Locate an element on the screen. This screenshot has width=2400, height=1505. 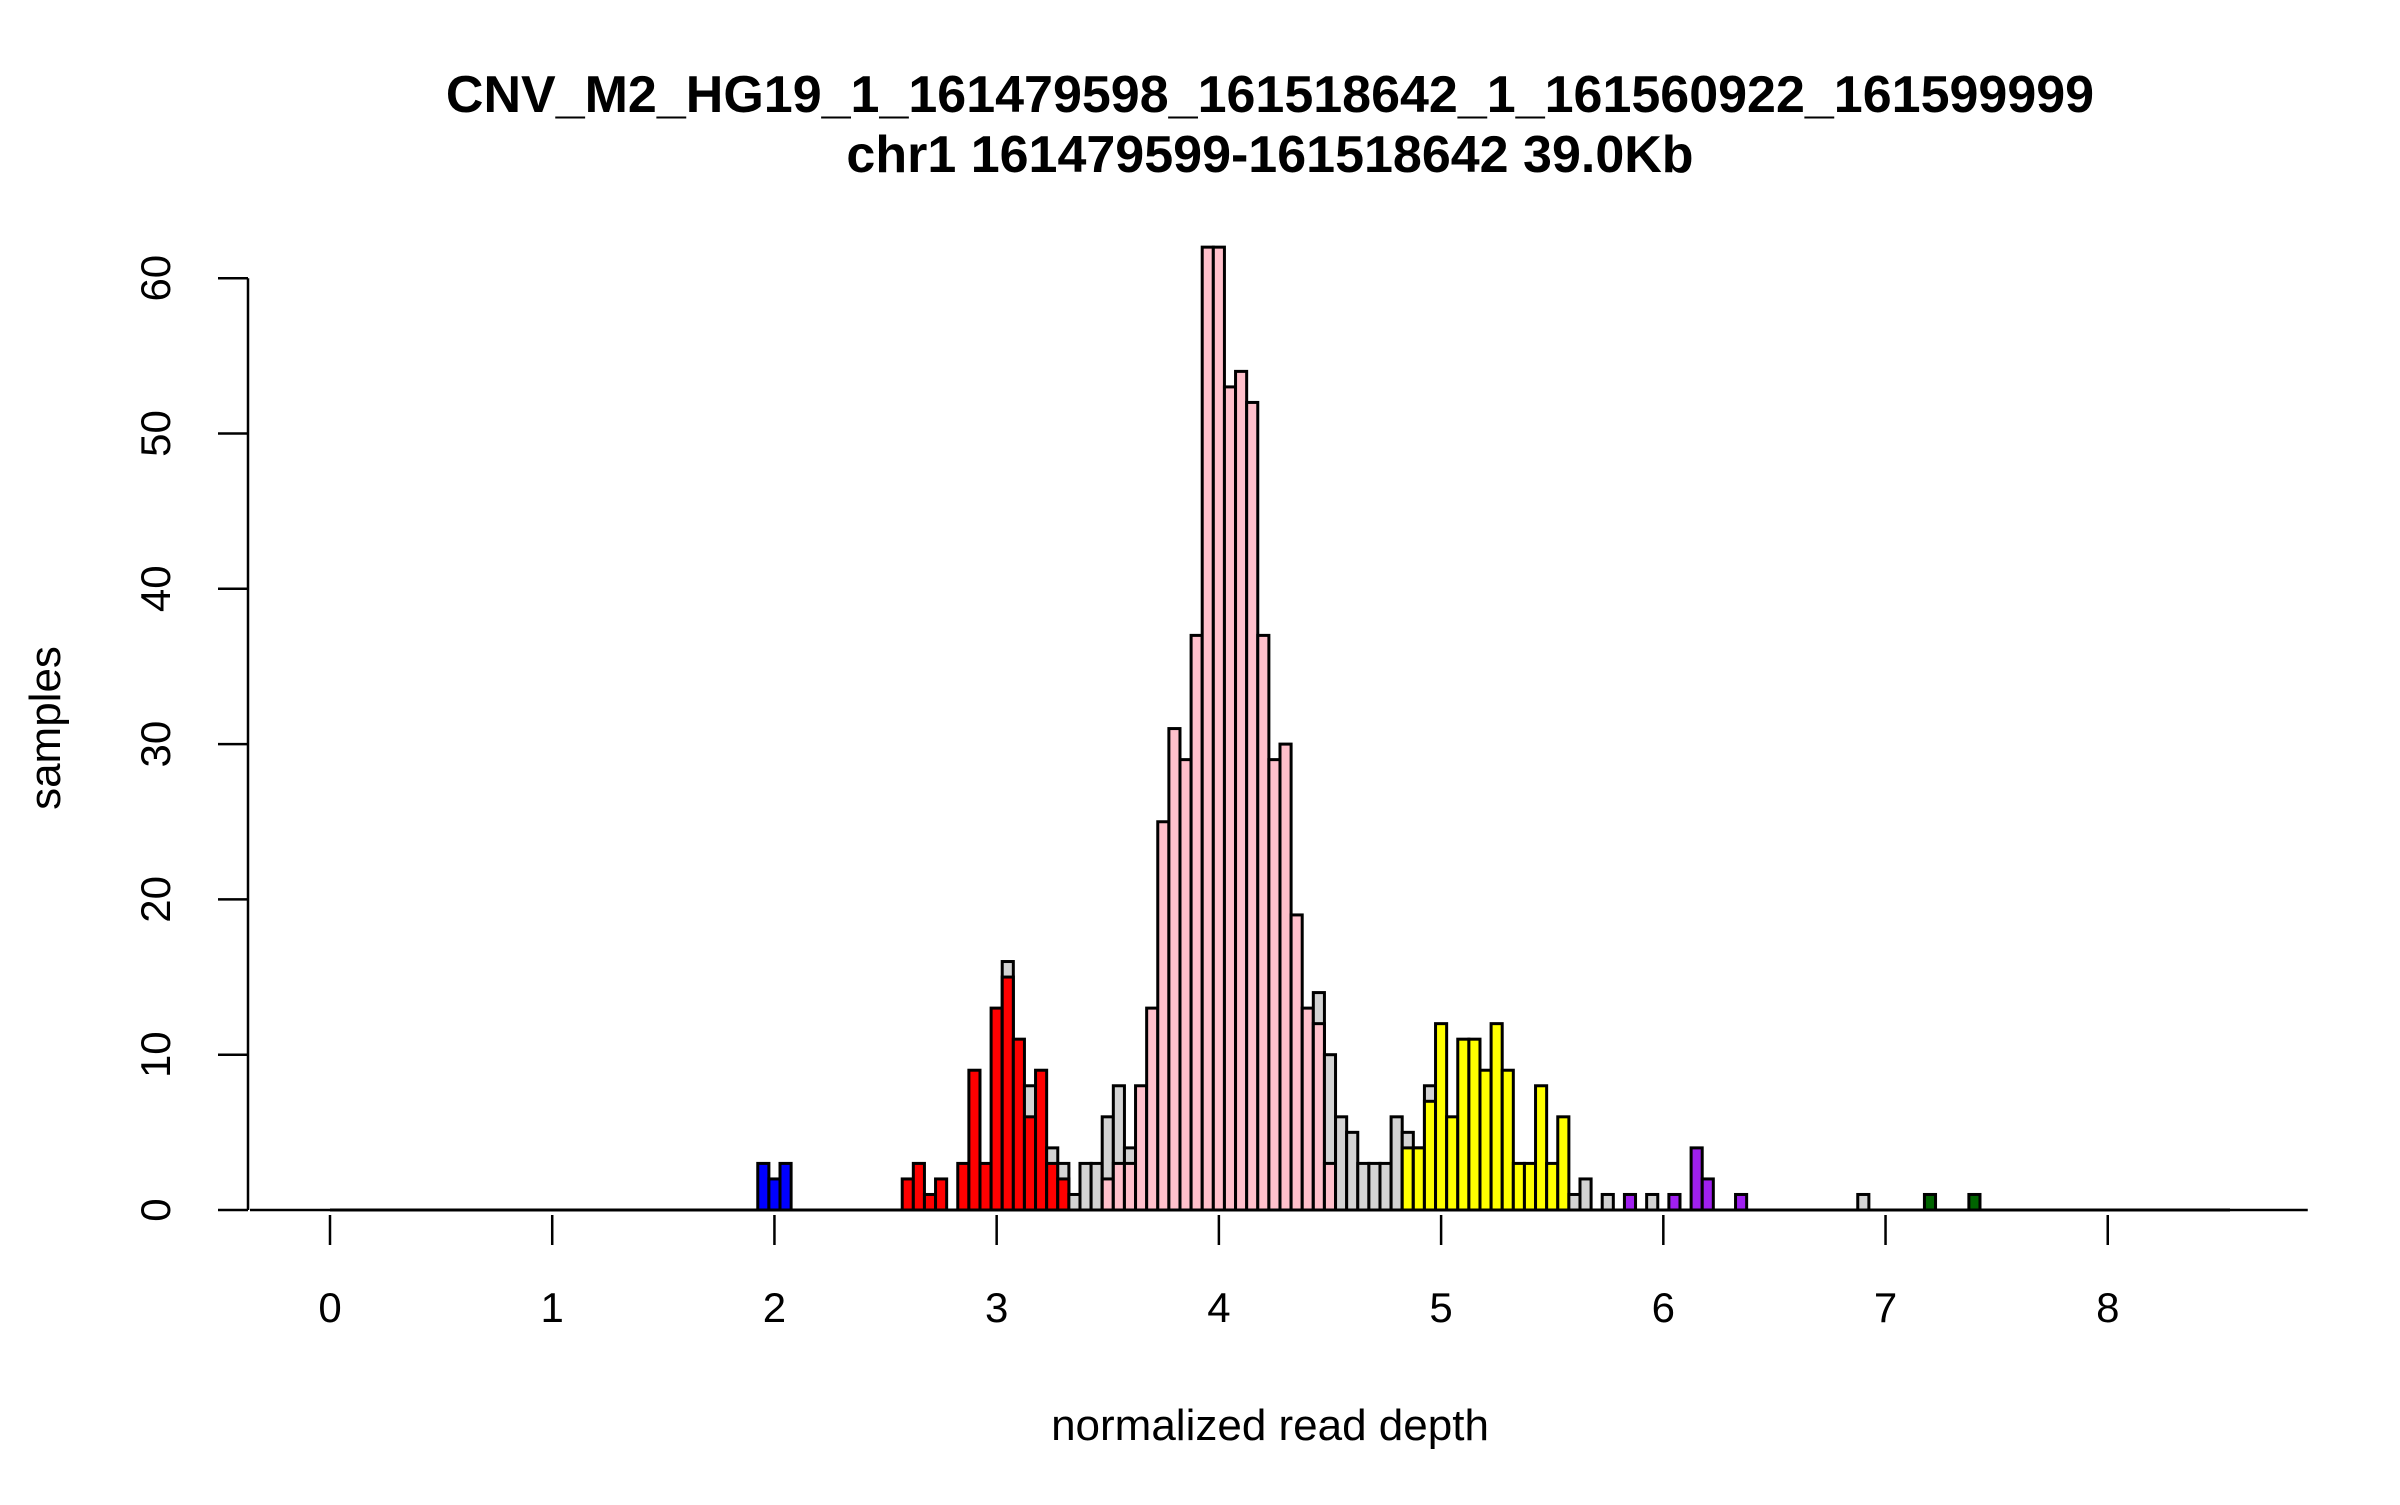
x-tick-label: 1 is located at coordinates (552, 1307).